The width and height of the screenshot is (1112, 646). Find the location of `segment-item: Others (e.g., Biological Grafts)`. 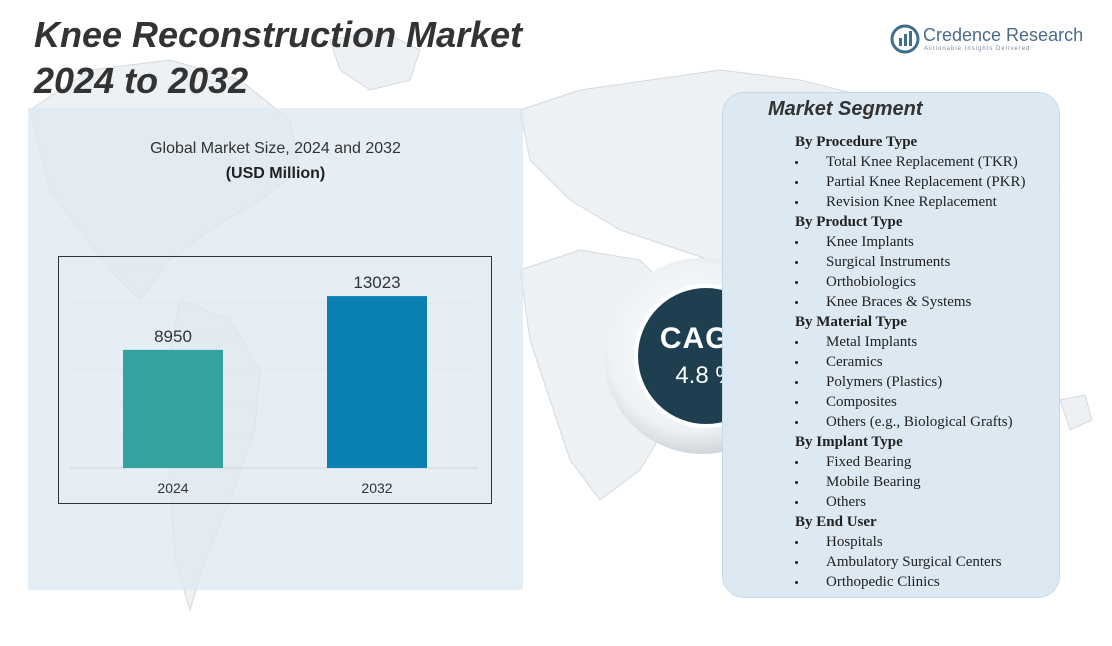

segment-item: Others (e.g., Biological Grafts) is located at coordinates (924, 422).